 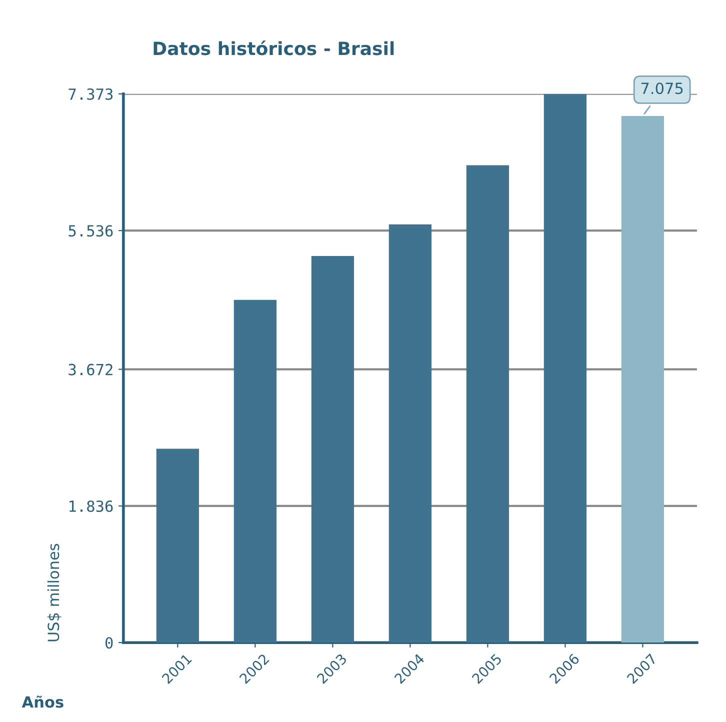 I want to click on y-axis-title: US$ millones, so click(x=54, y=593).